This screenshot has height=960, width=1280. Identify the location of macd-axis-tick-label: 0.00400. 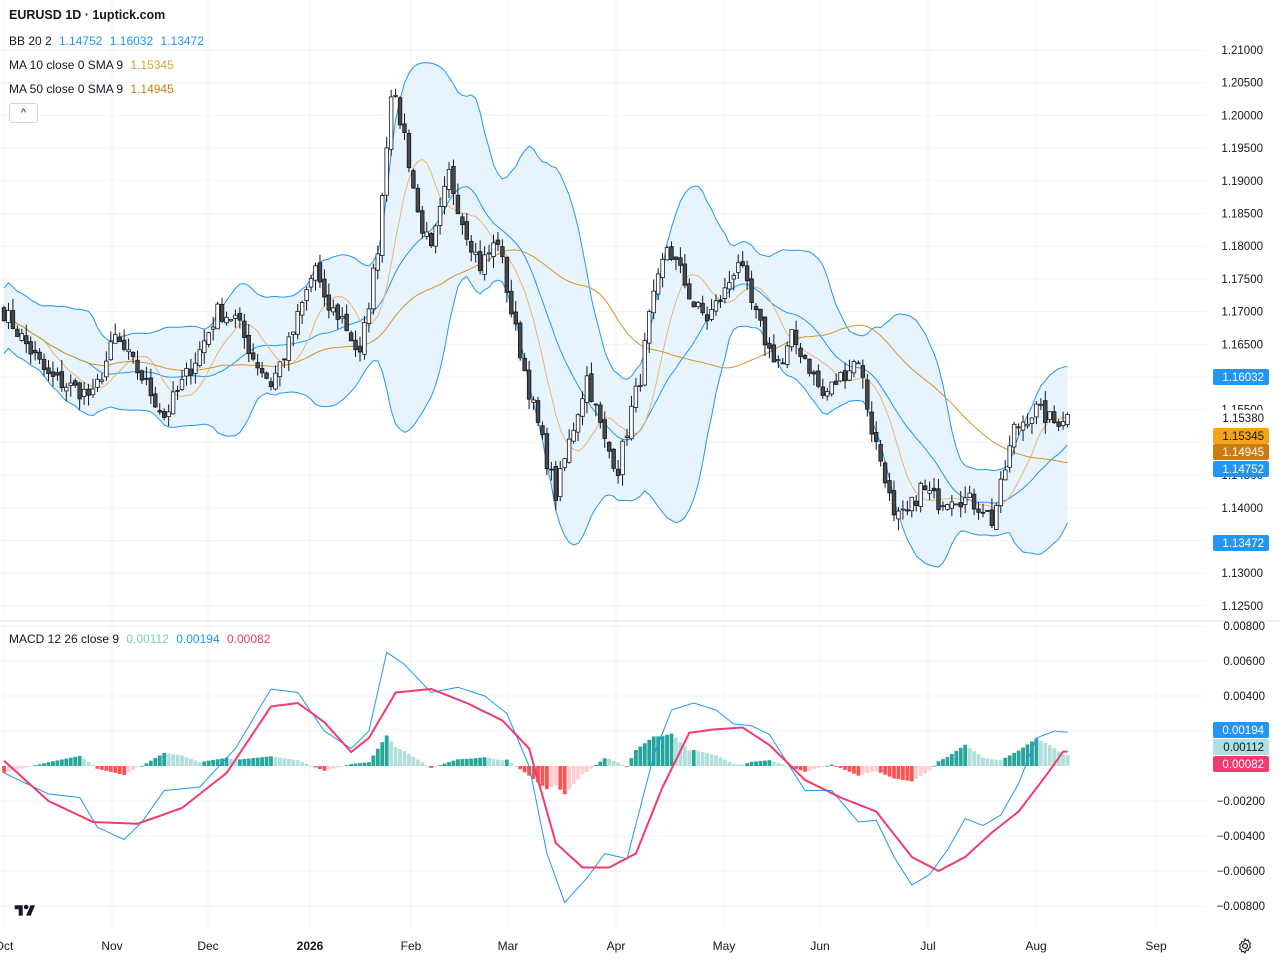
(1244, 697).